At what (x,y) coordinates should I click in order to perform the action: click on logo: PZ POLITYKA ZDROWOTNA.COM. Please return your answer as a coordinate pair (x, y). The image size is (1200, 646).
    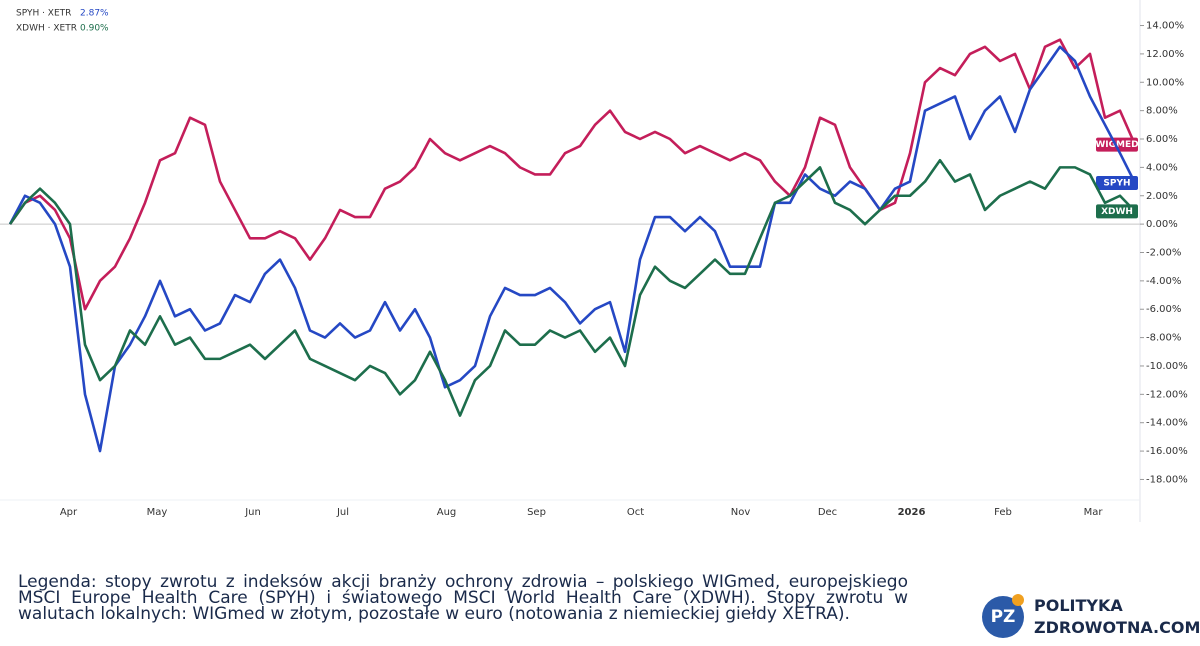
    Looking at the image, I should click on (1091, 618).